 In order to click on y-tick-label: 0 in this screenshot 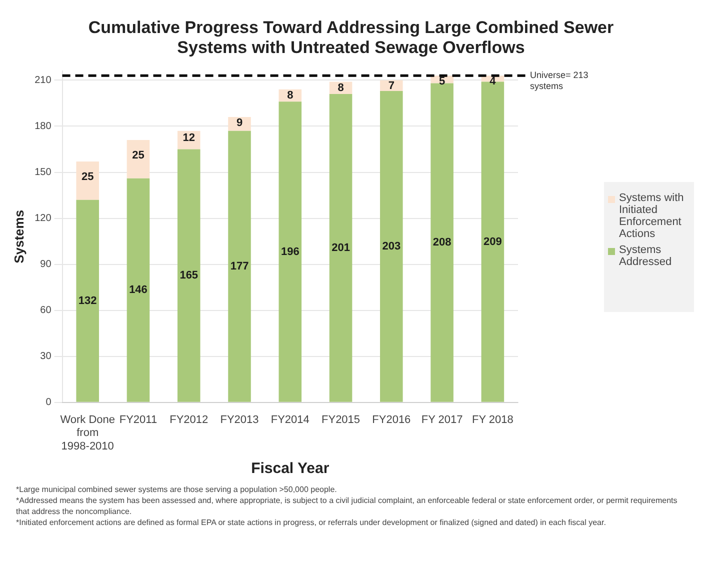, I will do `click(49, 402)`.